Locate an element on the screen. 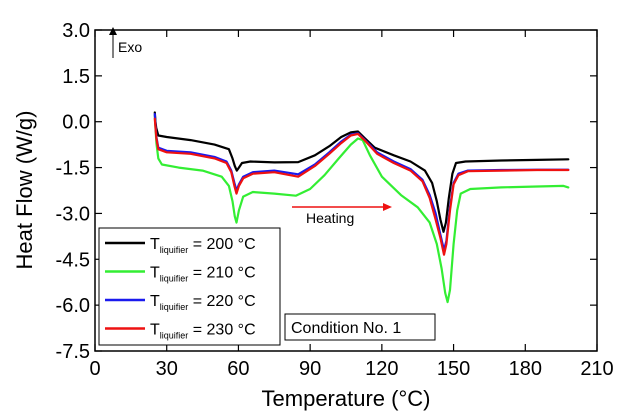 This screenshot has height=416, width=644. condition-box-frame is located at coordinates (360, 327).